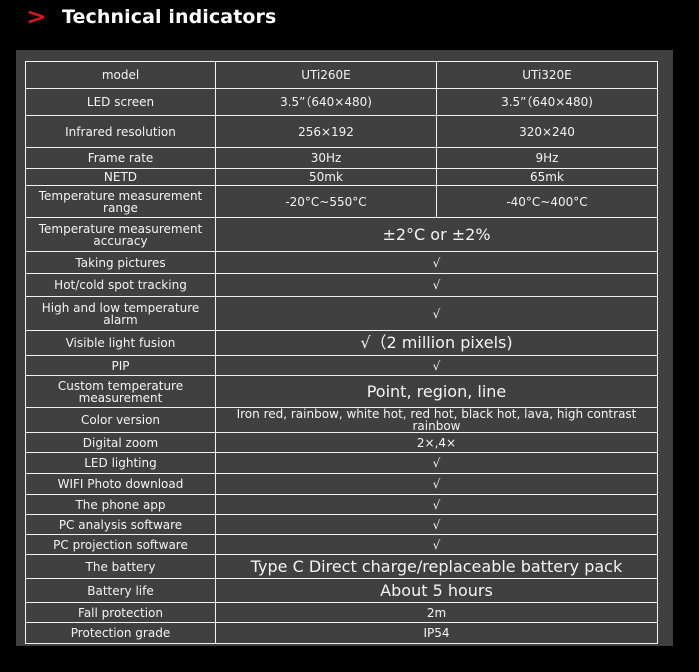  Describe the element at coordinates (120, 102) in the screenshot. I see `spec-label: LED screen` at that location.